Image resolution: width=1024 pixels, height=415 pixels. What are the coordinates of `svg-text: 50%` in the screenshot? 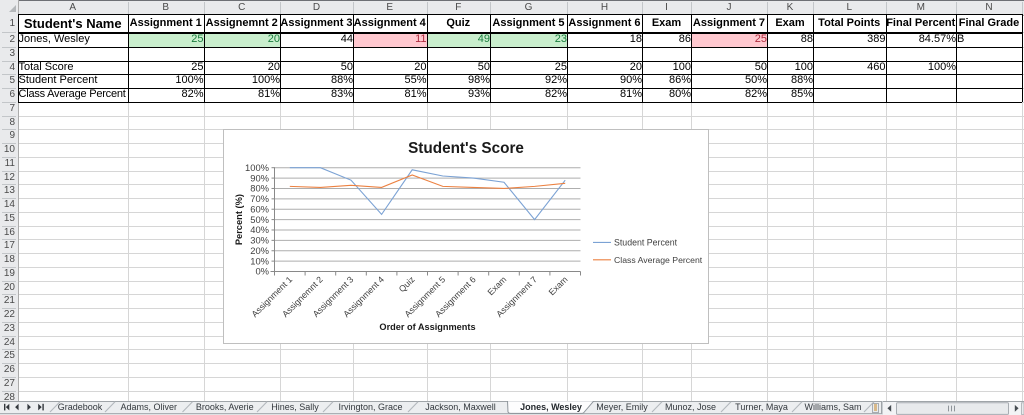 It's located at (259, 219).